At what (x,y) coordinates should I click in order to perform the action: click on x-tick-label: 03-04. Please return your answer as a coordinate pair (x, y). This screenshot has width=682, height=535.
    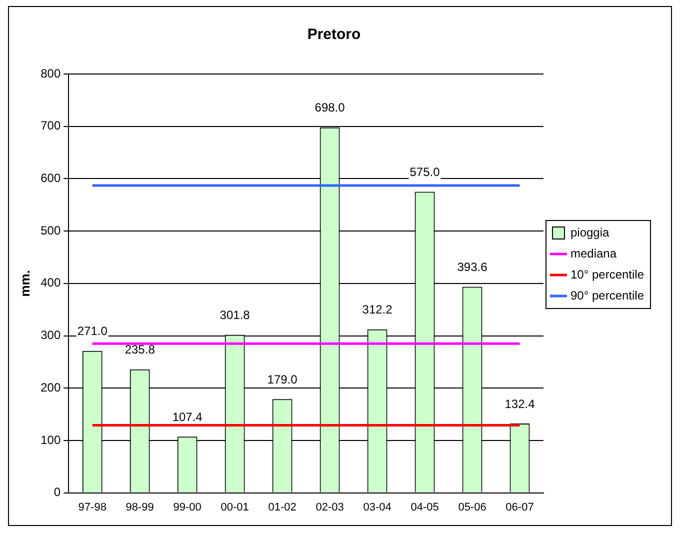
    Looking at the image, I should click on (377, 507).